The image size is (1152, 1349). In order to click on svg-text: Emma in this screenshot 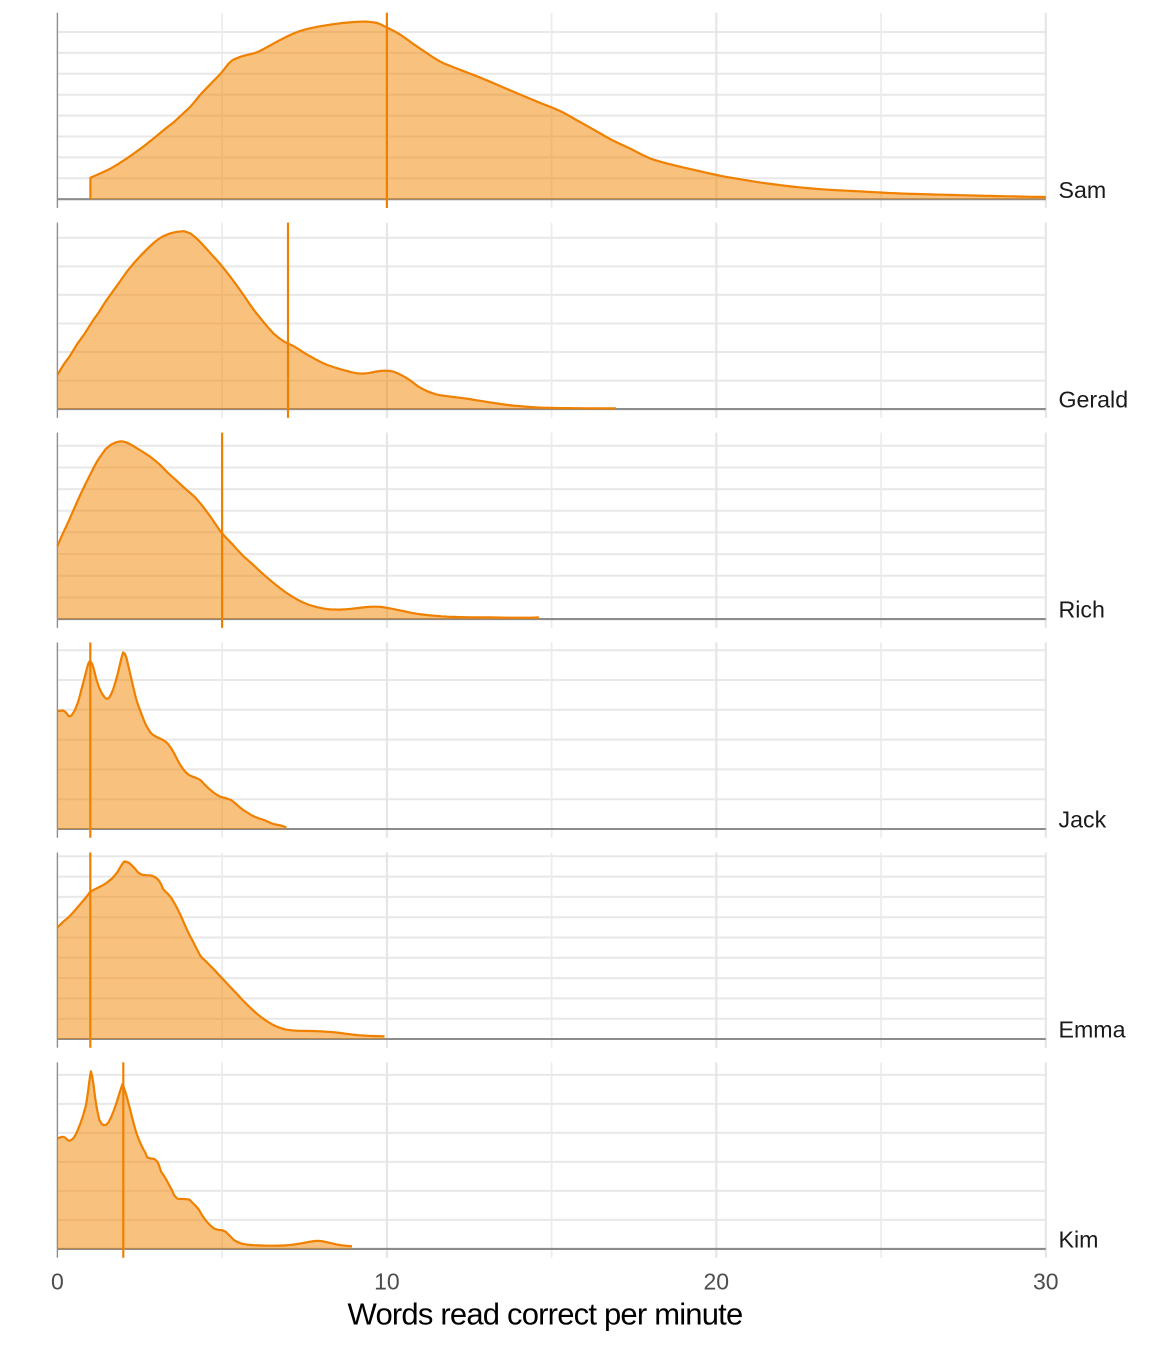, I will do `click(1092, 1030)`.